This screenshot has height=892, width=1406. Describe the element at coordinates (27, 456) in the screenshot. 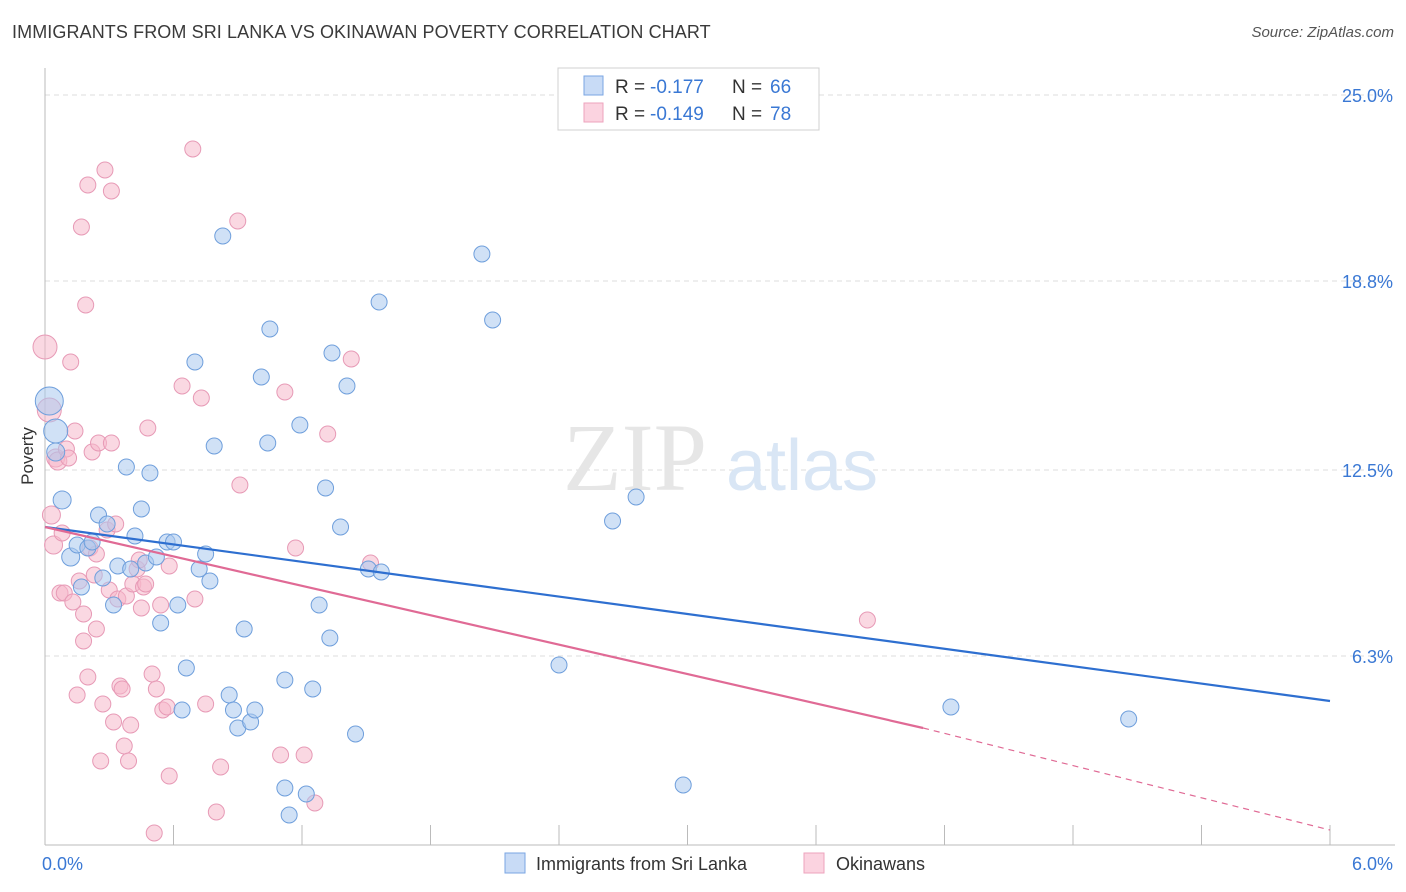

I see `y-axis-label: Poverty` at that location.